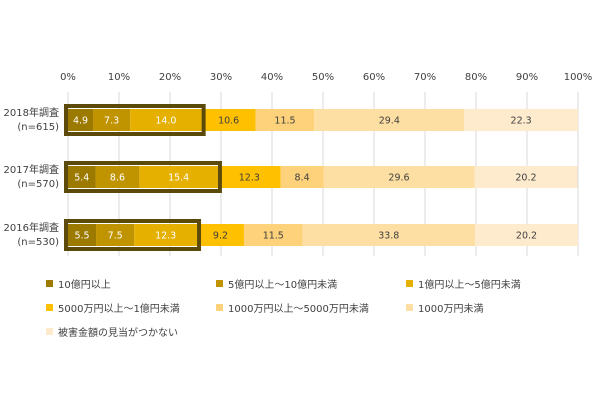 The width and height of the screenshot is (600, 400). I want to click on data-label: 8.4, so click(302, 178).